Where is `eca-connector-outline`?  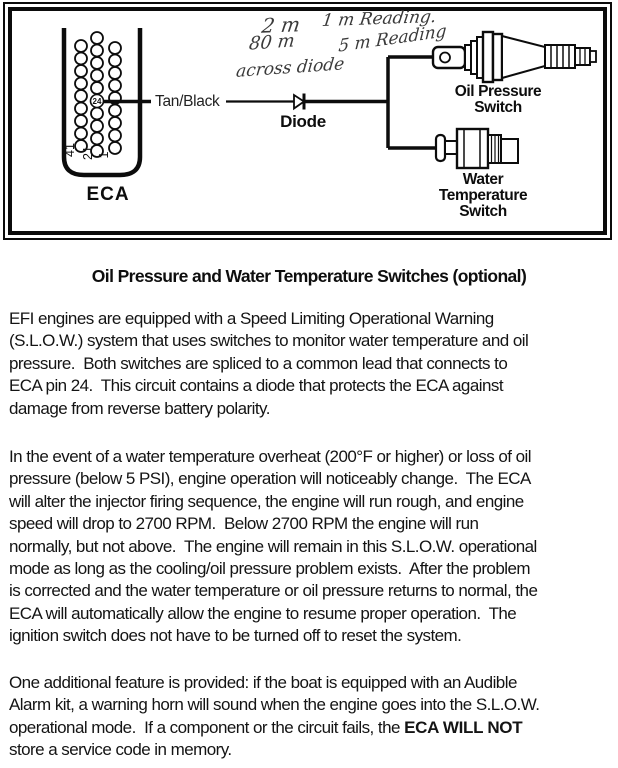
eca-connector-outline is located at coordinates (102, 103).